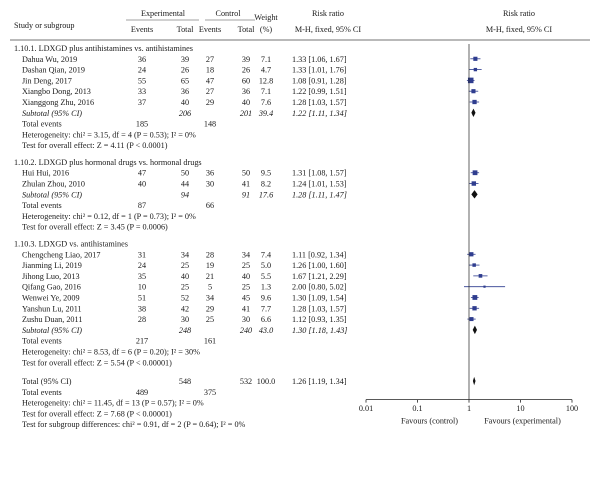 The width and height of the screenshot is (600, 490). What do you see at coordinates (185, 102) in the screenshot?
I see `study-exp-total: 40` at bounding box center [185, 102].